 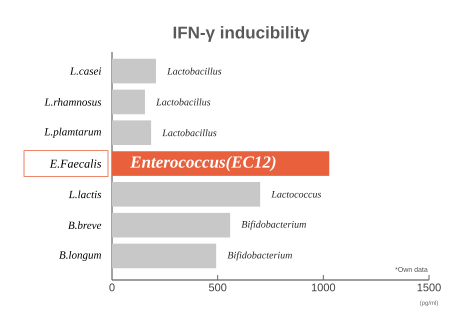 What do you see at coordinates (296, 194) in the screenshot?
I see `annotation: Lactococcus` at bounding box center [296, 194].